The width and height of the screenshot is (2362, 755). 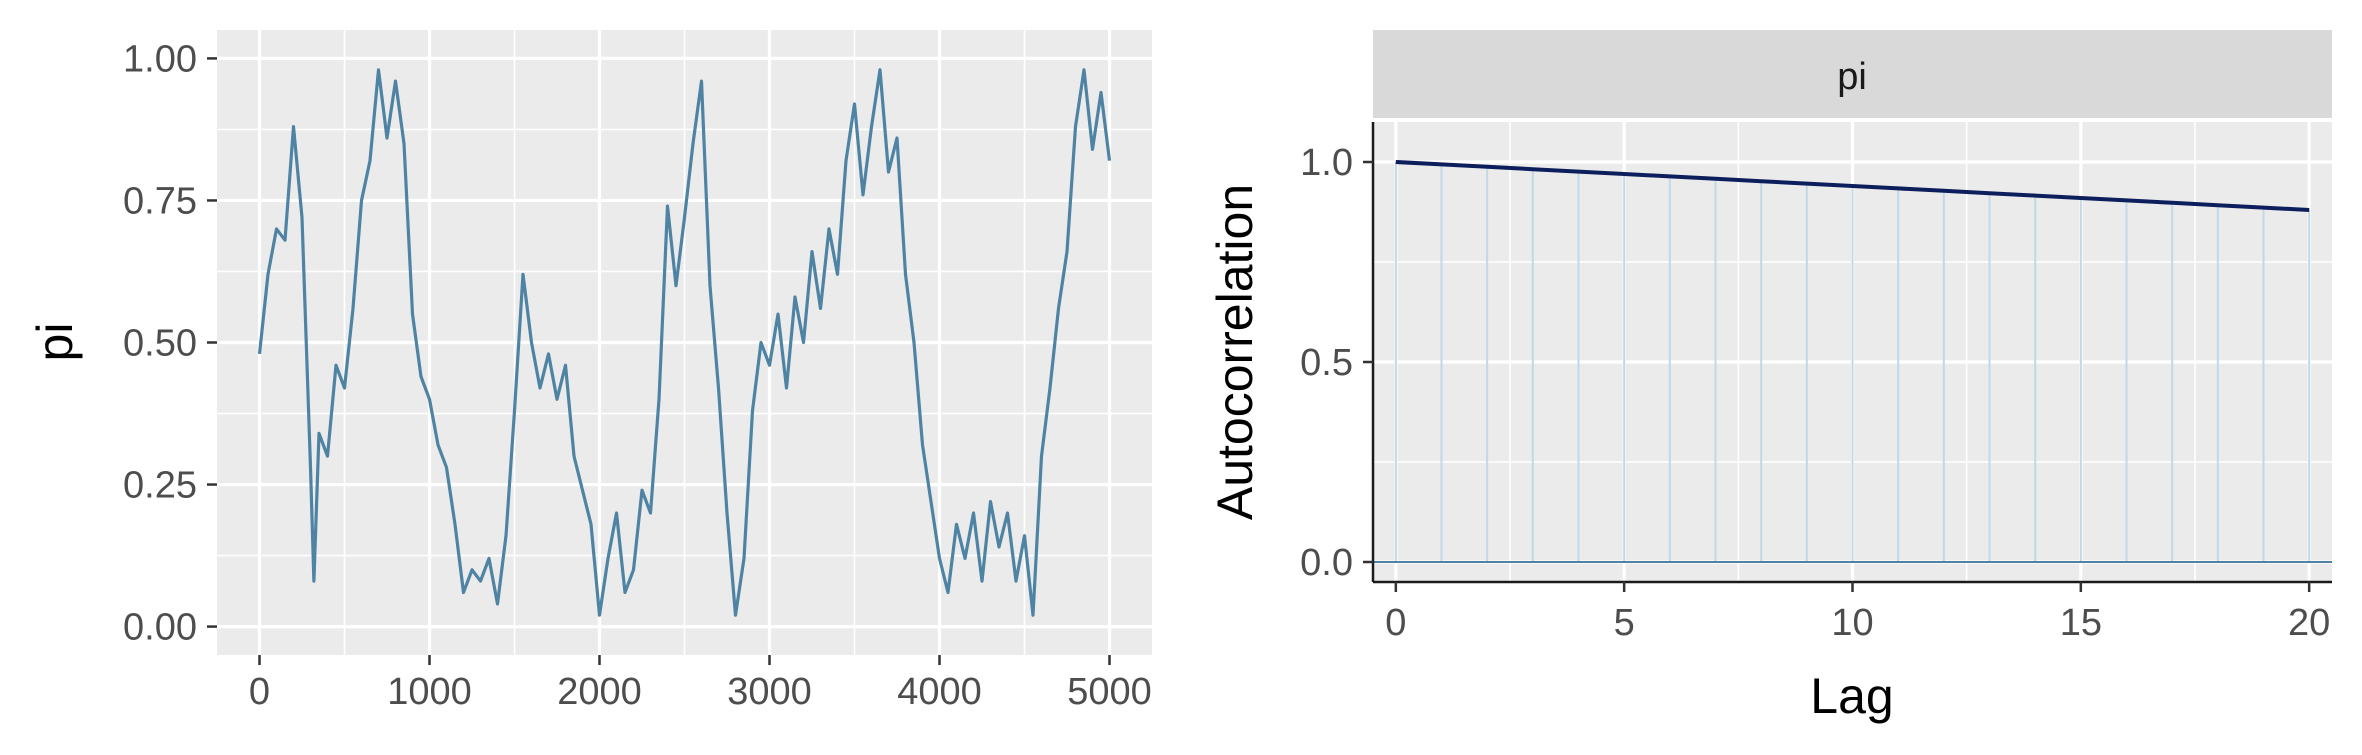 What do you see at coordinates (160, 628) in the screenshot?
I see `trace-y-tick-label: 0.00` at bounding box center [160, 628].